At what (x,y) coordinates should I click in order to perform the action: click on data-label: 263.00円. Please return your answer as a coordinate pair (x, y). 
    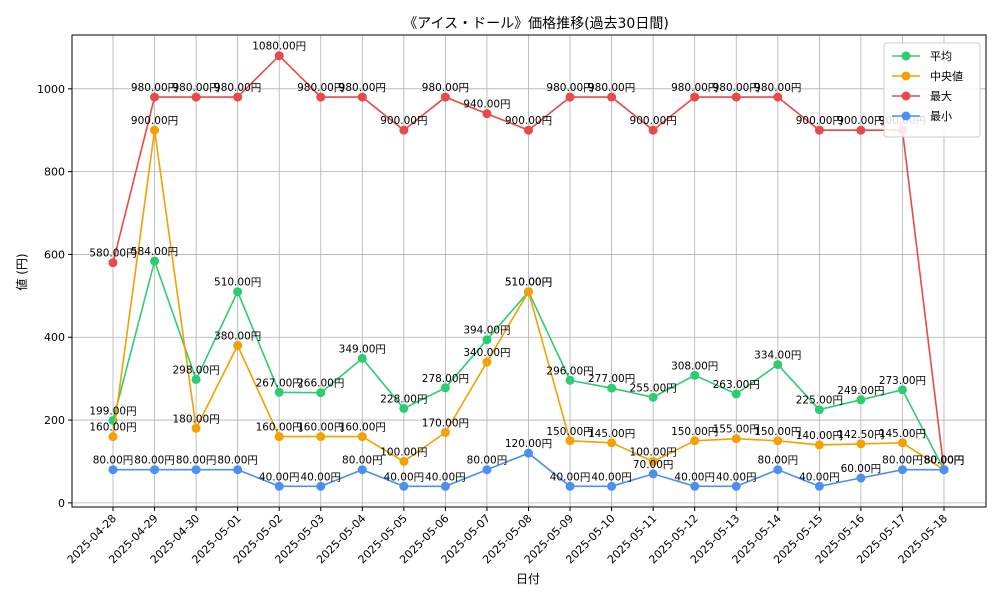
    Looking at the image, I should click on (736, 385).